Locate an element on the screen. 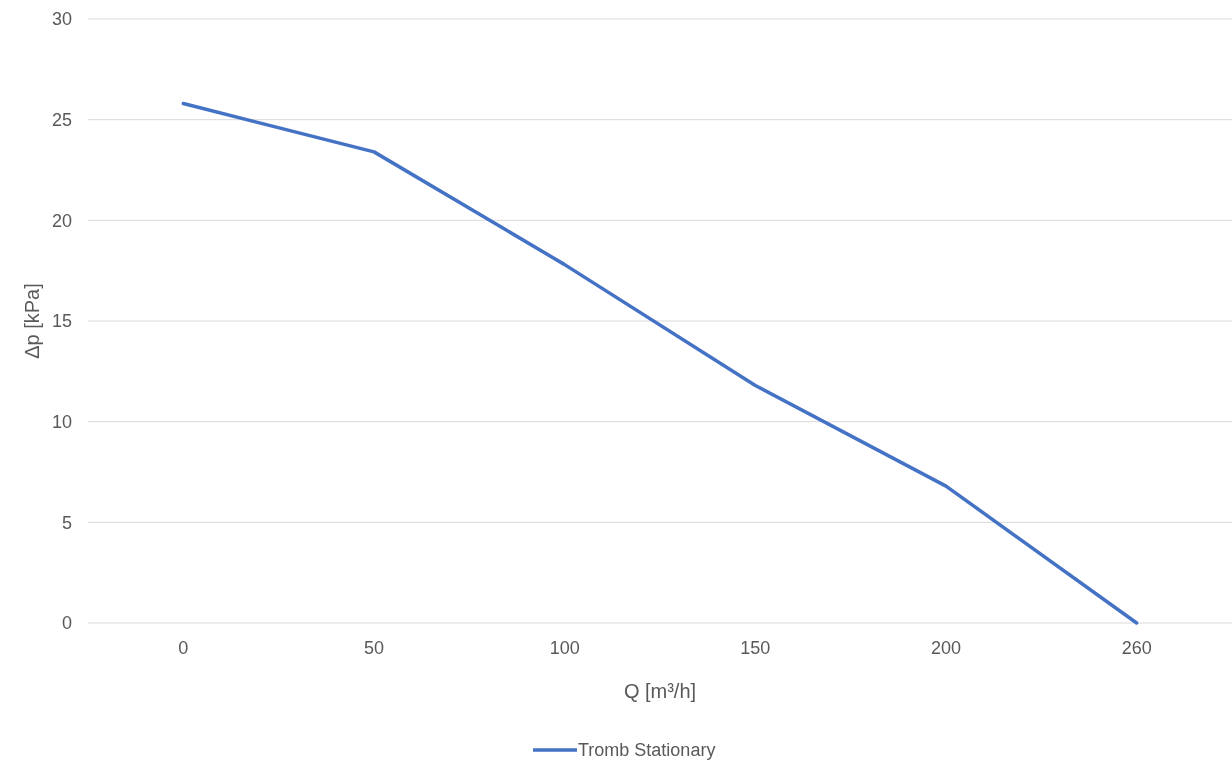 This screenshot has height=763, width=1232. y-tick-label: 0 is located at coordinates (66, 623).